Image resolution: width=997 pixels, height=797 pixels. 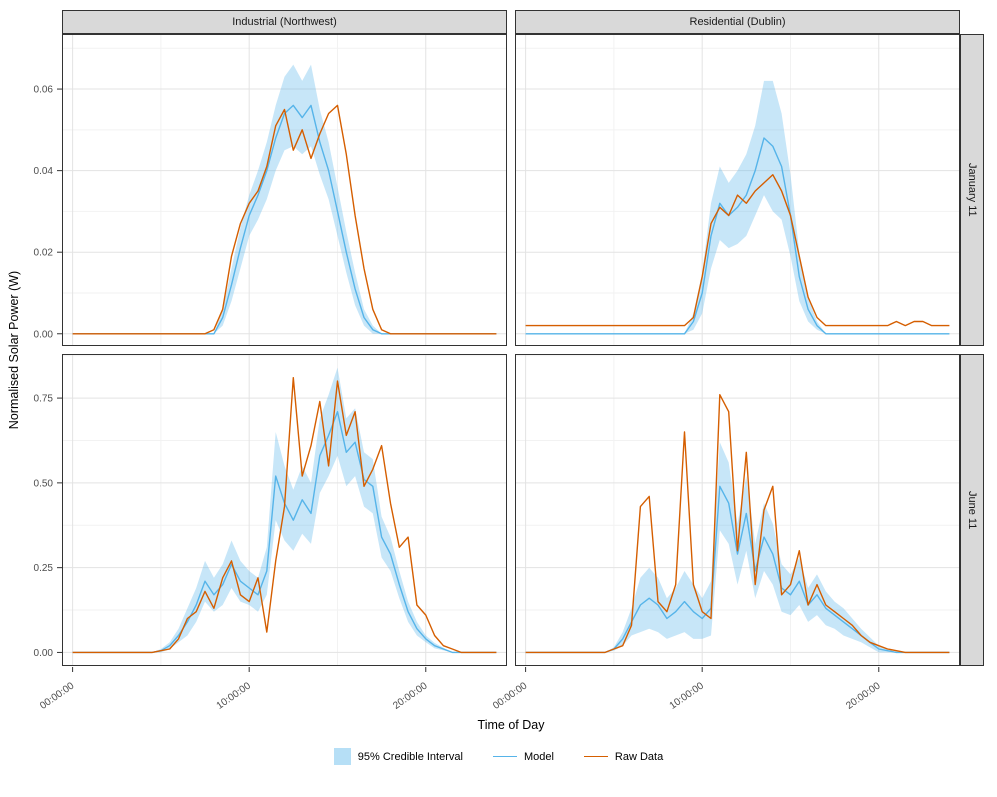 I want to click on legend-label-model: Model, so click(x=538, y=756).